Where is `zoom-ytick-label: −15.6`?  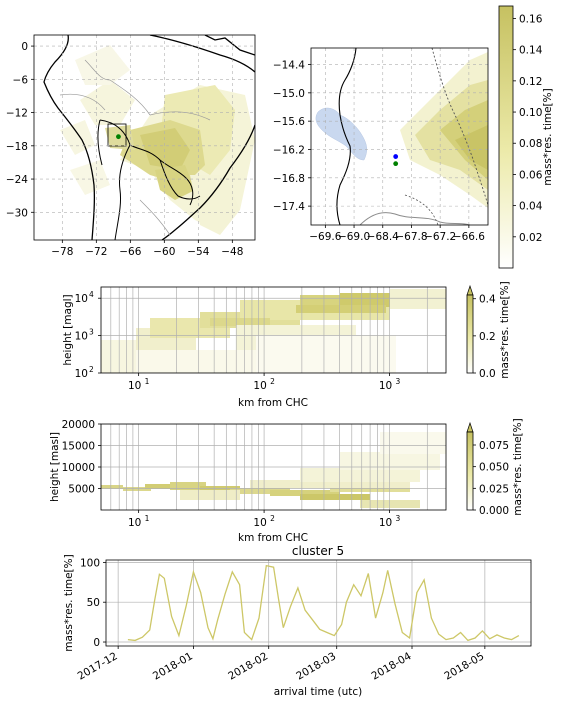
zoom-ytick-label: −15.6 is located at coordinates (289, 122).